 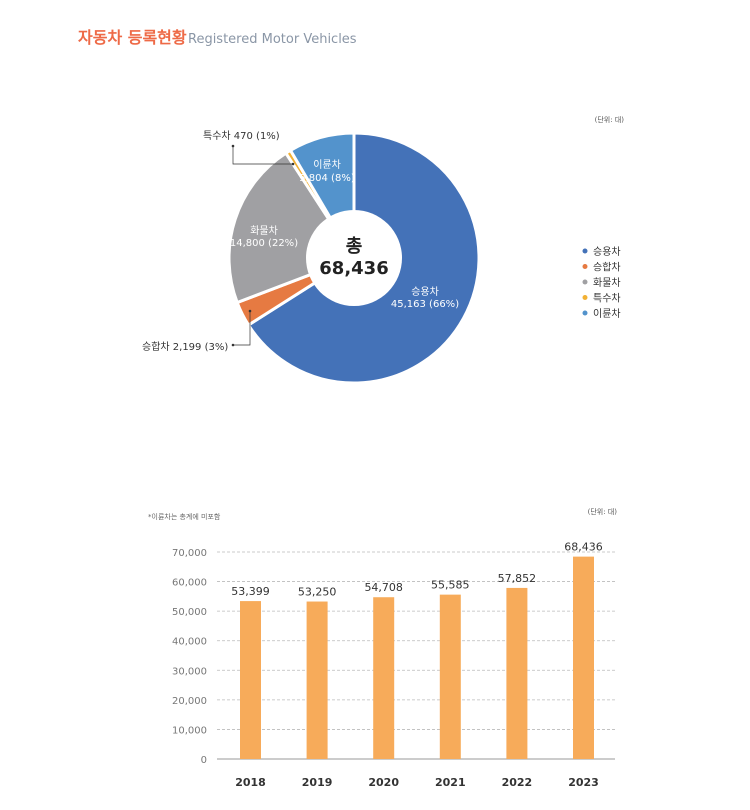 I want to click on slice-label-name-motorcycle: 이륜차, so click(x=327, y=165).